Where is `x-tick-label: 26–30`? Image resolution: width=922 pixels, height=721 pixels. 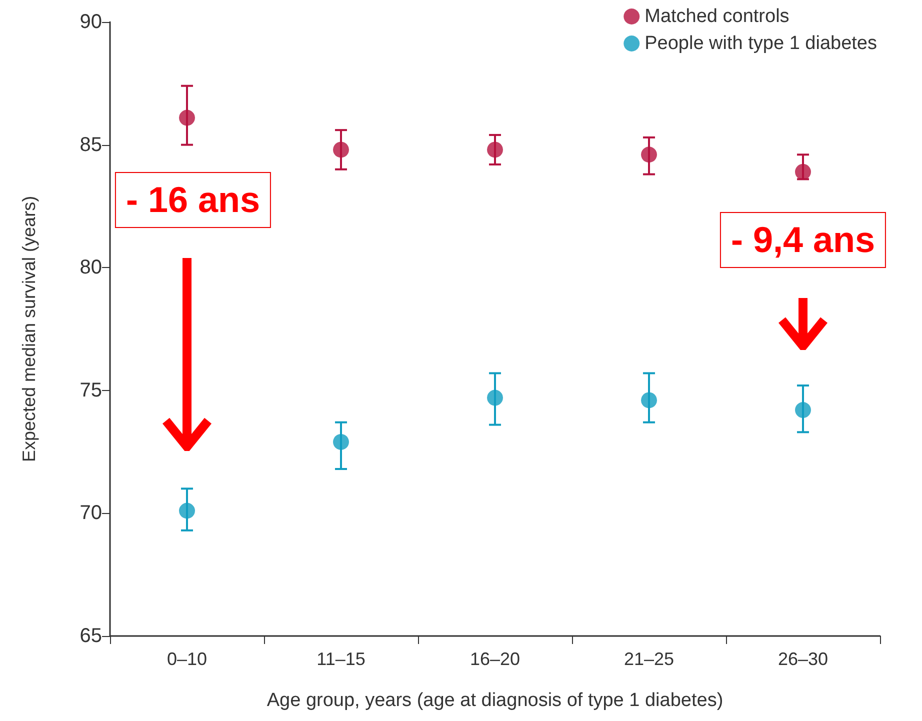
x-tick-label: 26–30 is located at coordinates (803, 659).